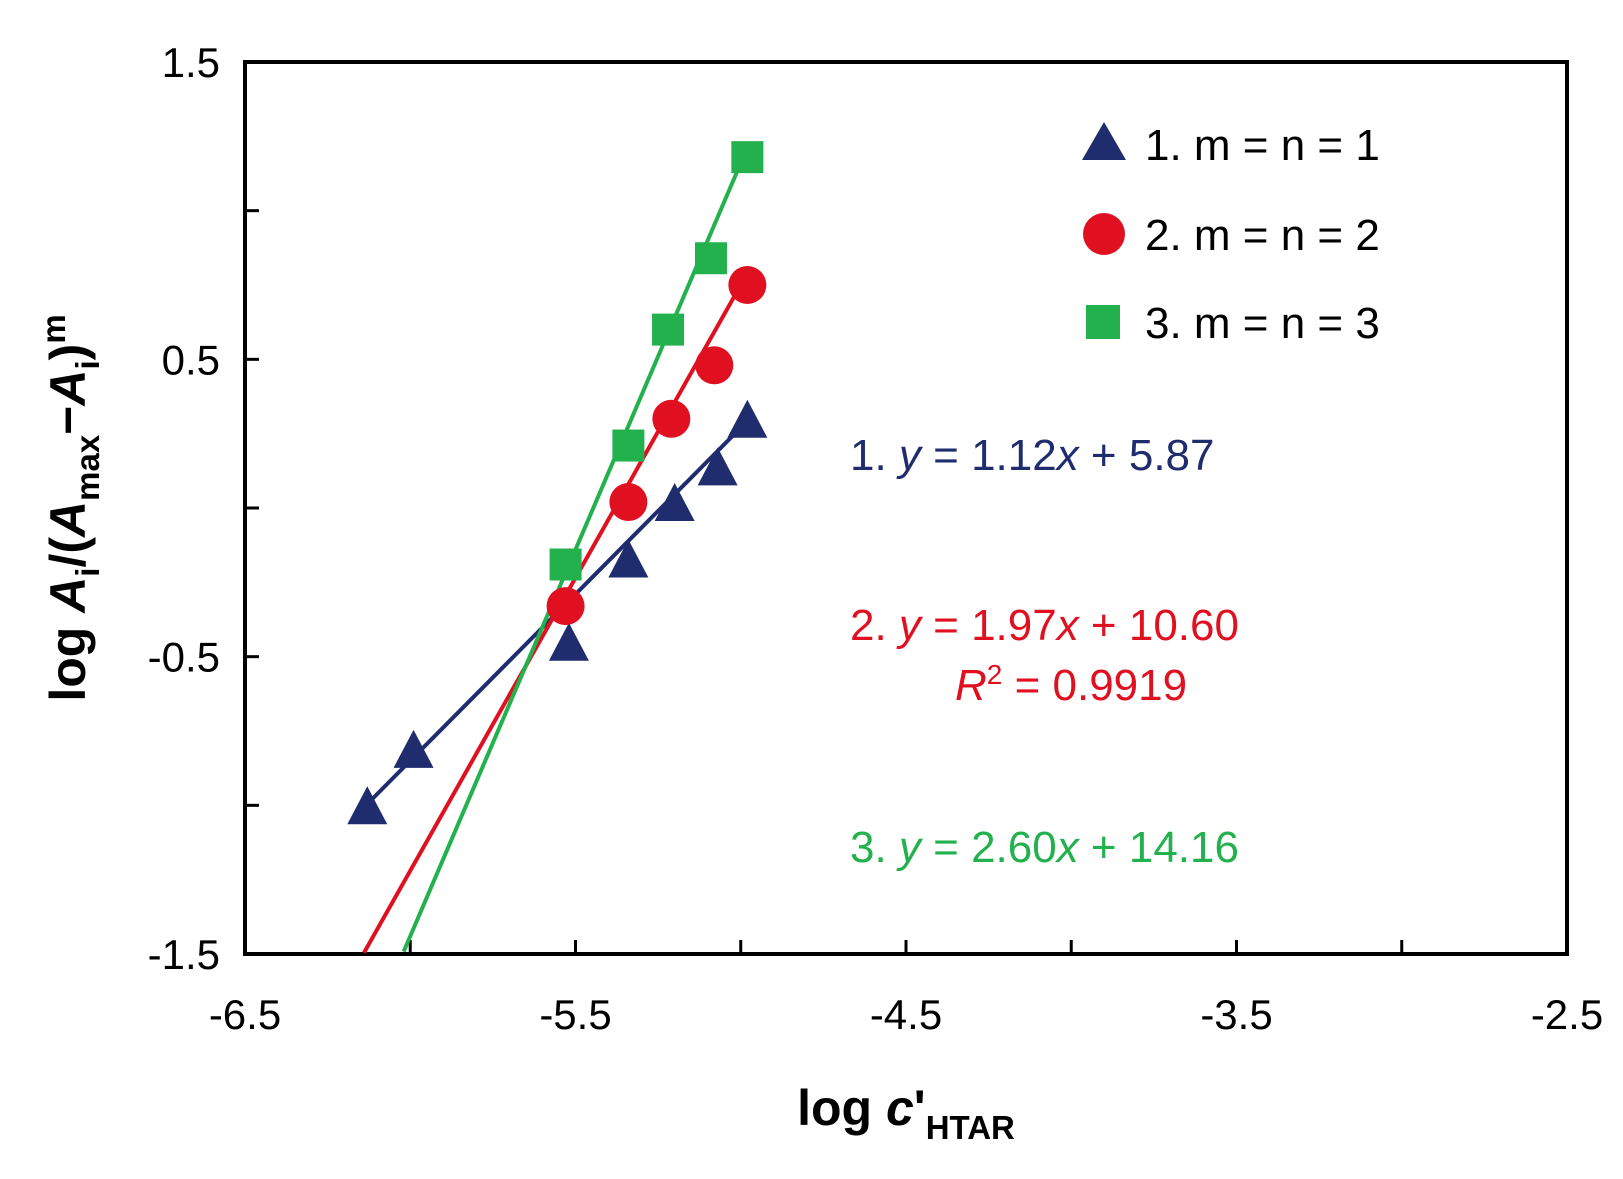 The height and width of the screenshot is (1179, 1623). What do you see at coordinates (191, 62) in the screenshot?
I see `y-tick-label: 1.5` at bounding box center [191, 62].